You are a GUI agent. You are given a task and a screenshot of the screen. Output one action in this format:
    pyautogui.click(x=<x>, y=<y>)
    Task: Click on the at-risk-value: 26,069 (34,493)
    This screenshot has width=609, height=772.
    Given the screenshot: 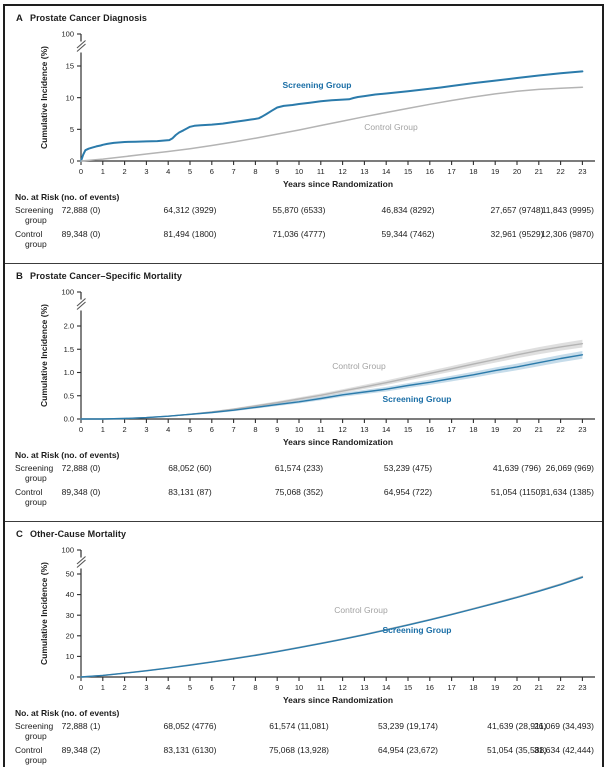 What is the action you would take?
    pyautogui.click(x=563, y=726)
    